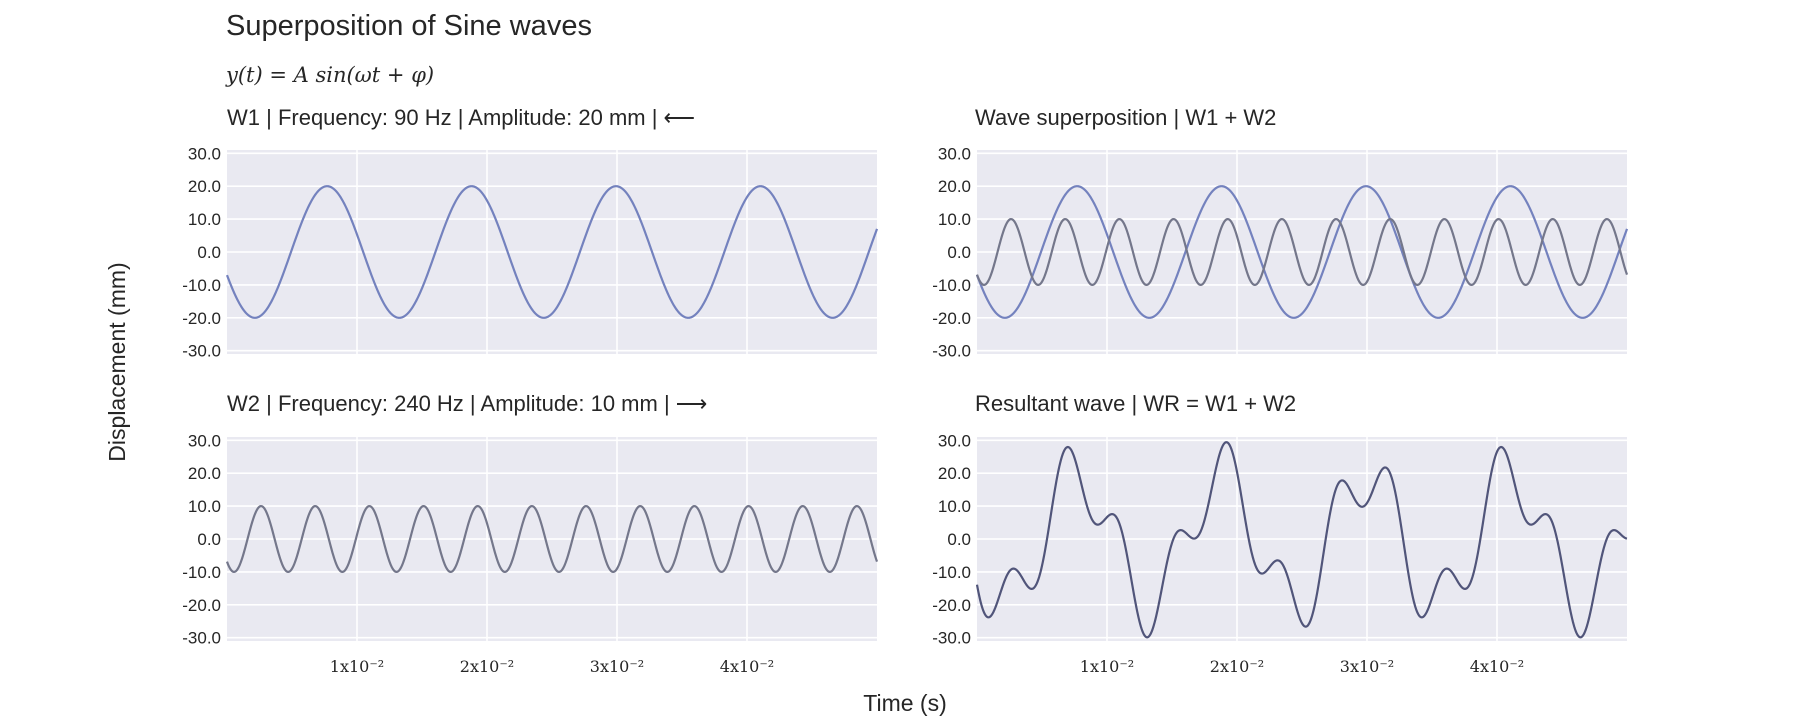 The image size is (1800, 720). What do you see at coordinates (329, 75) in the screenshot?
I see `equation-text: y(t) = A sin(ωt + φ)` at bounding box center [329, 75].